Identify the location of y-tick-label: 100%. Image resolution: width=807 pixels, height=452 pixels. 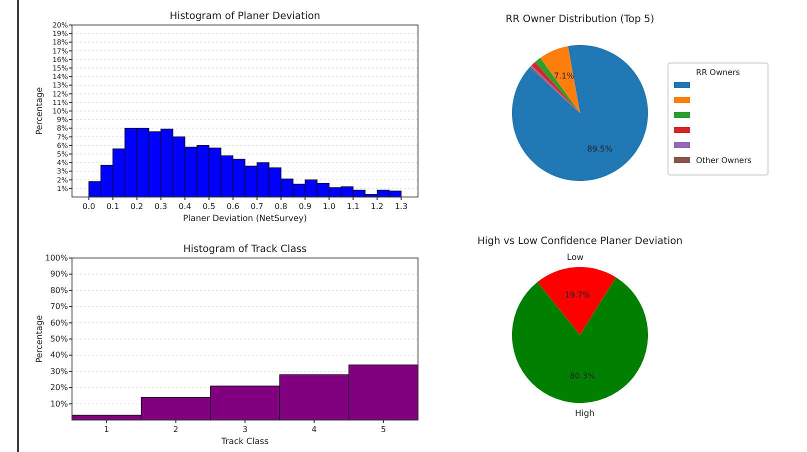
(56, 258).